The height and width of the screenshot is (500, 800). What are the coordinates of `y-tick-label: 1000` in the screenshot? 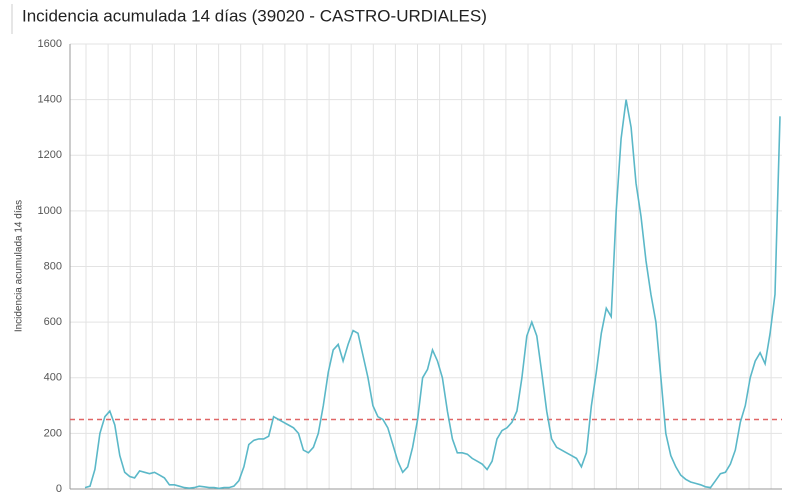 It's located at (50, 211).